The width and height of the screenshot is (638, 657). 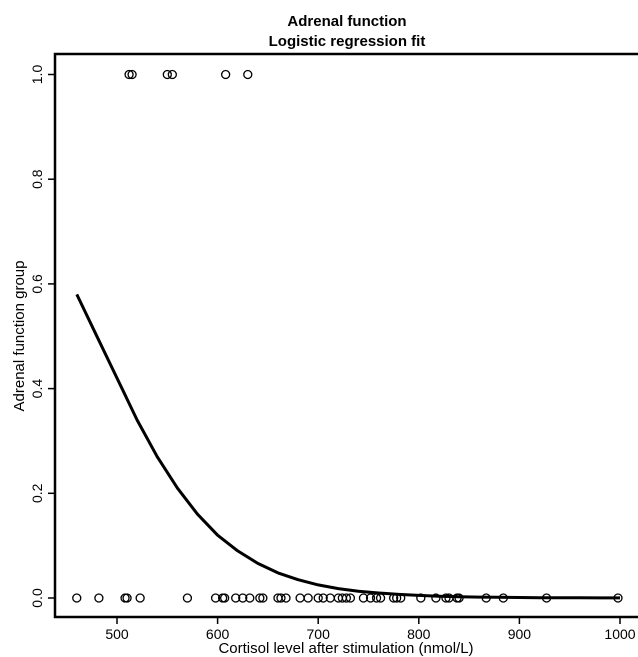 What do you see at coordinates (37, 389) in the screenshot?
I see `y-tick-label: 0.4` at bounding box center [37, 389].